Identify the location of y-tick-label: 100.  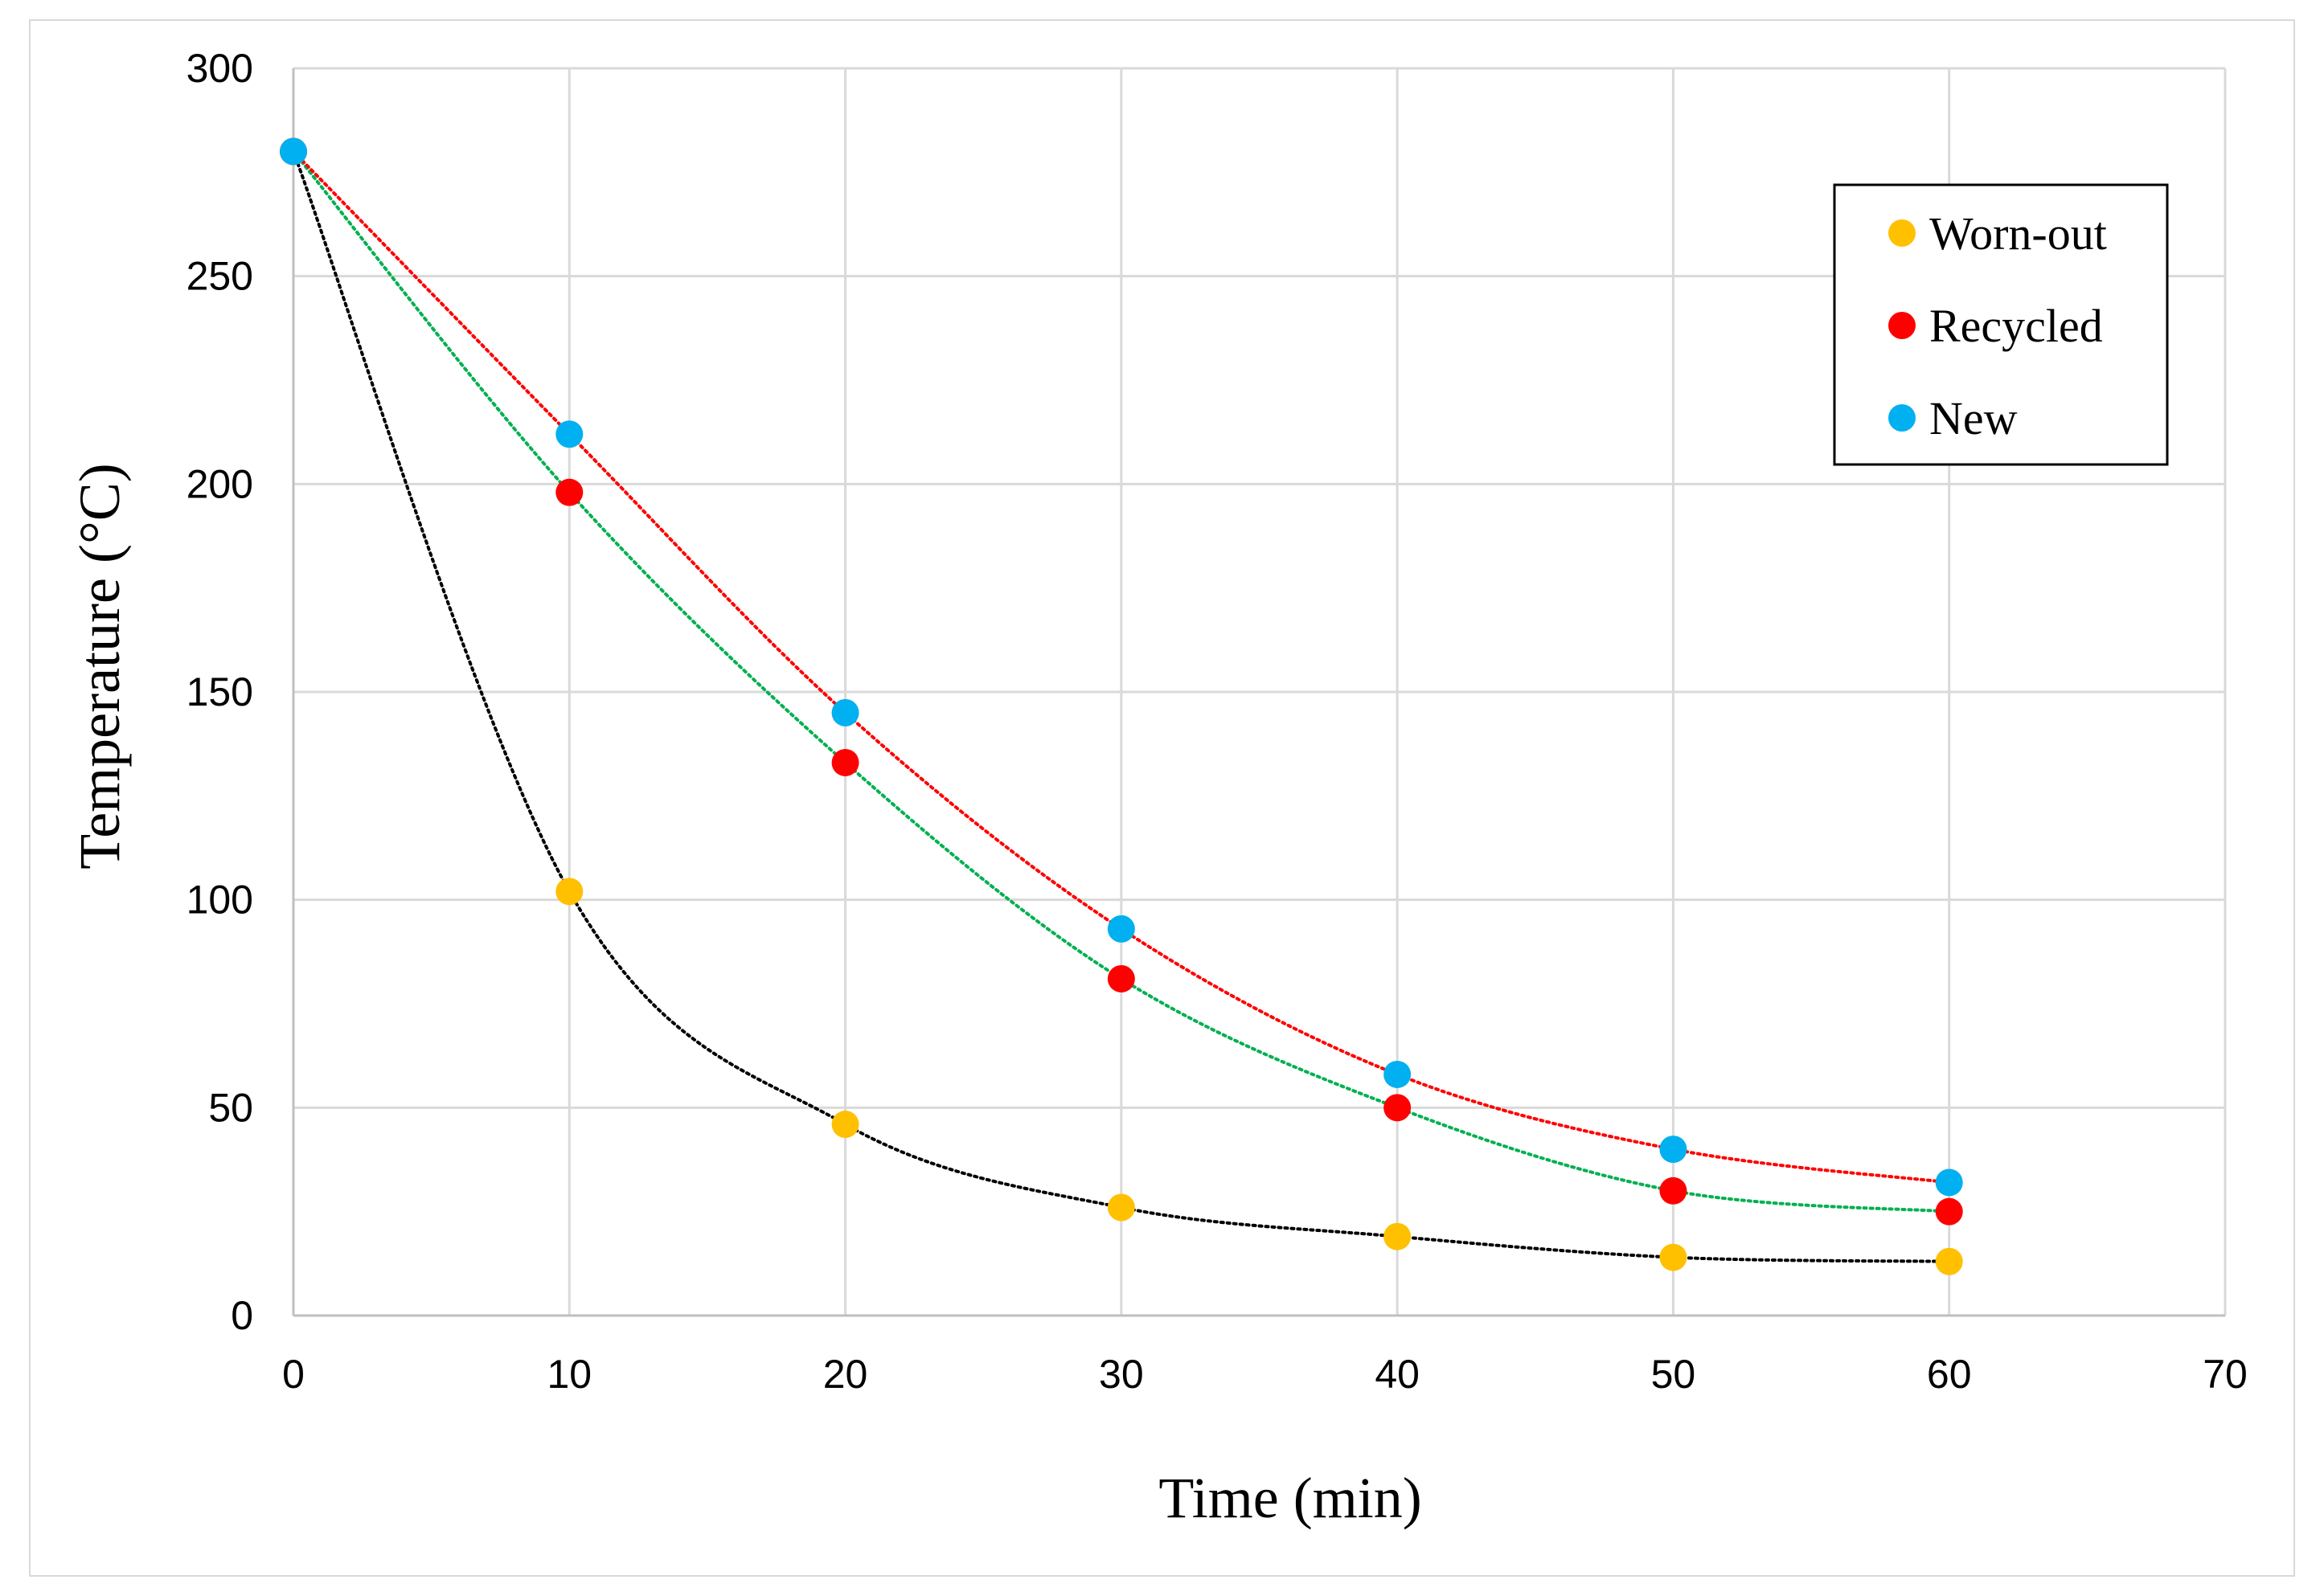
(219, 900).